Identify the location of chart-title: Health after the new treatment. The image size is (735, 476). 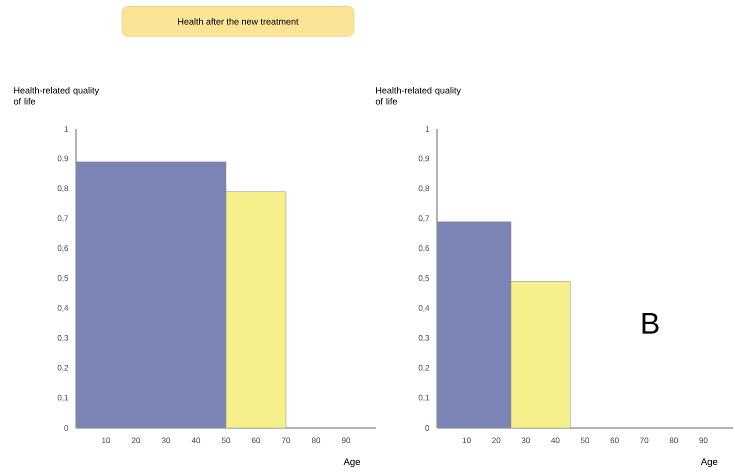
(238, 21).